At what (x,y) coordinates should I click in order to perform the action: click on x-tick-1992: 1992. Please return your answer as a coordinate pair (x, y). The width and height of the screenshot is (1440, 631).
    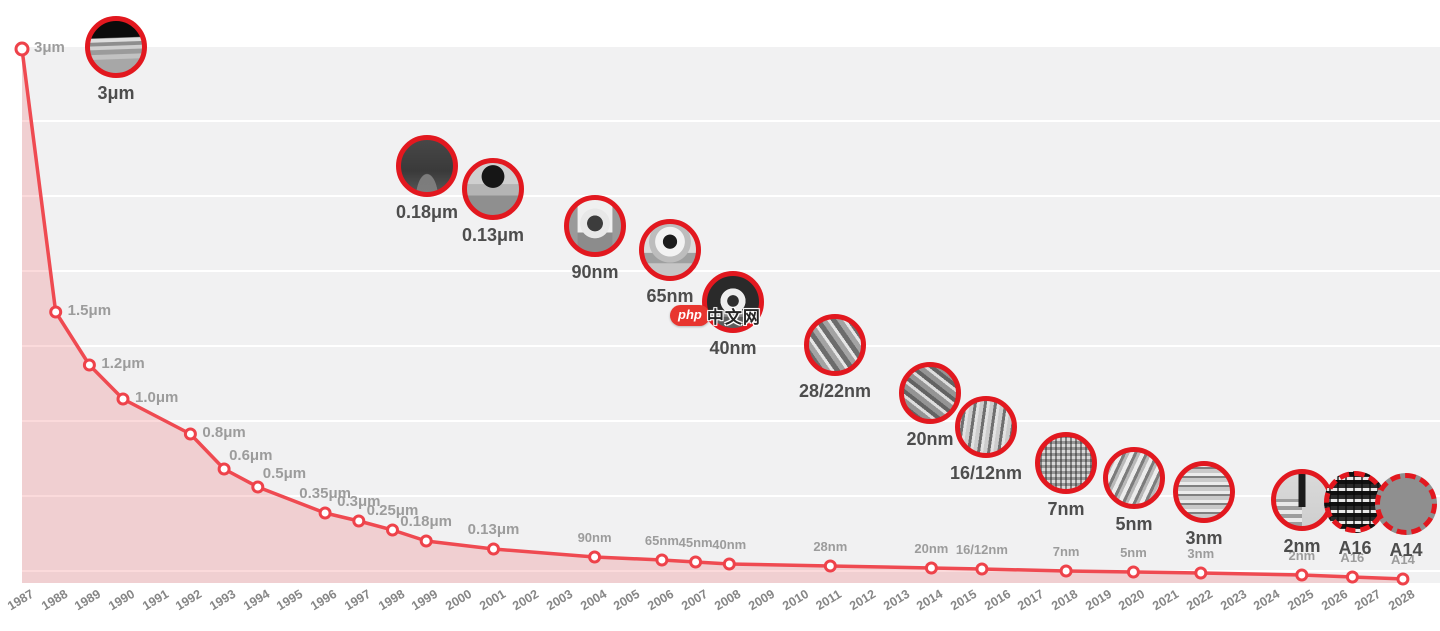
    Looking at the image, I should click on (189, 600).